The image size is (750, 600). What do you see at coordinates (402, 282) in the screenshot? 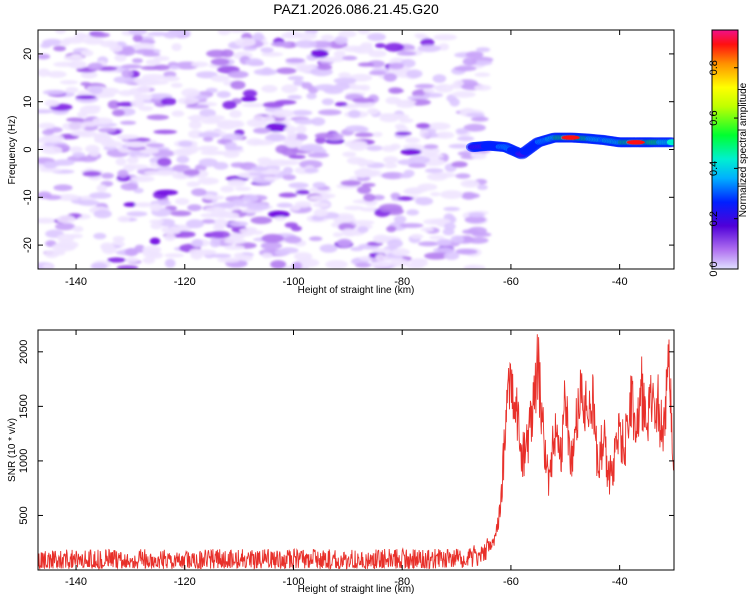
I see `spectrogram-x-tick-label-3: -80` at bounding box center [402, 282].